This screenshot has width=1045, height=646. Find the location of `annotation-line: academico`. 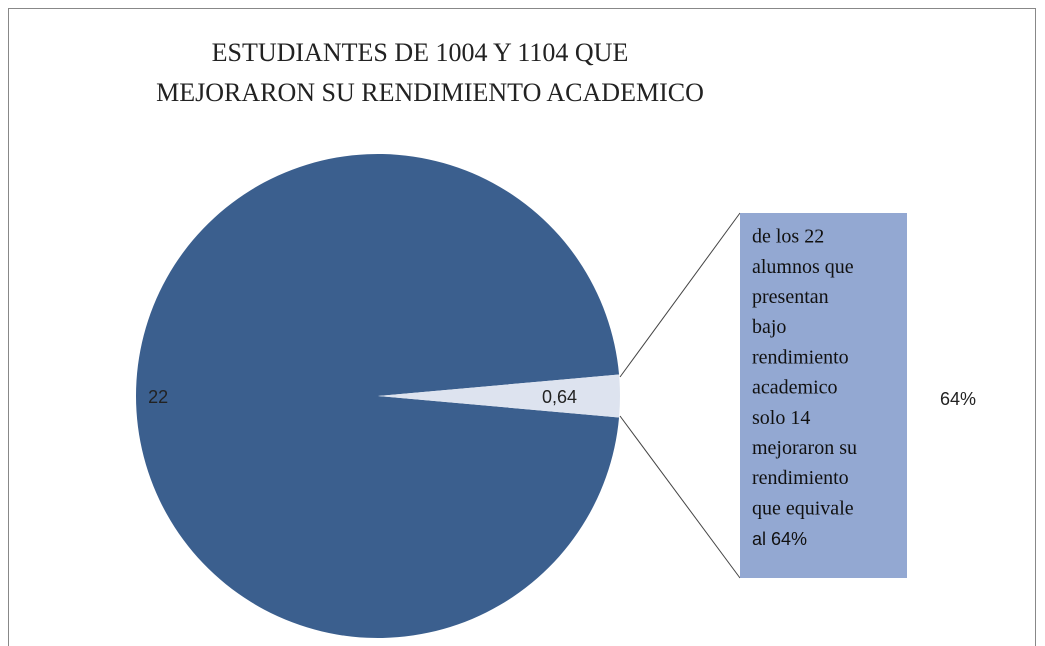

annotation-line: academico is located at coordinates (795, 388).